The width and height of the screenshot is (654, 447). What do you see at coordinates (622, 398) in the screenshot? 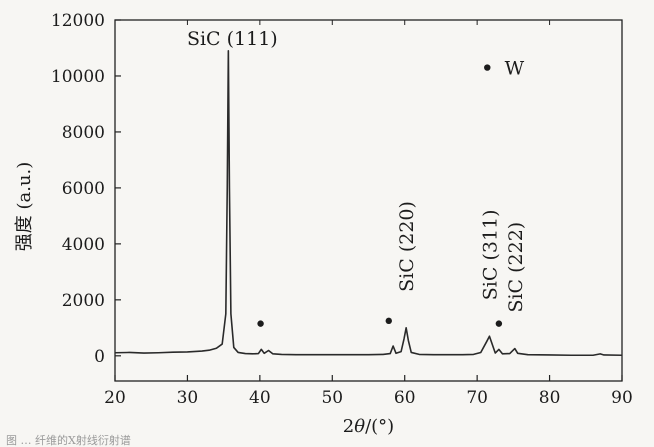
I see `x-tick-label: 90` at bounding box center [622, 398].